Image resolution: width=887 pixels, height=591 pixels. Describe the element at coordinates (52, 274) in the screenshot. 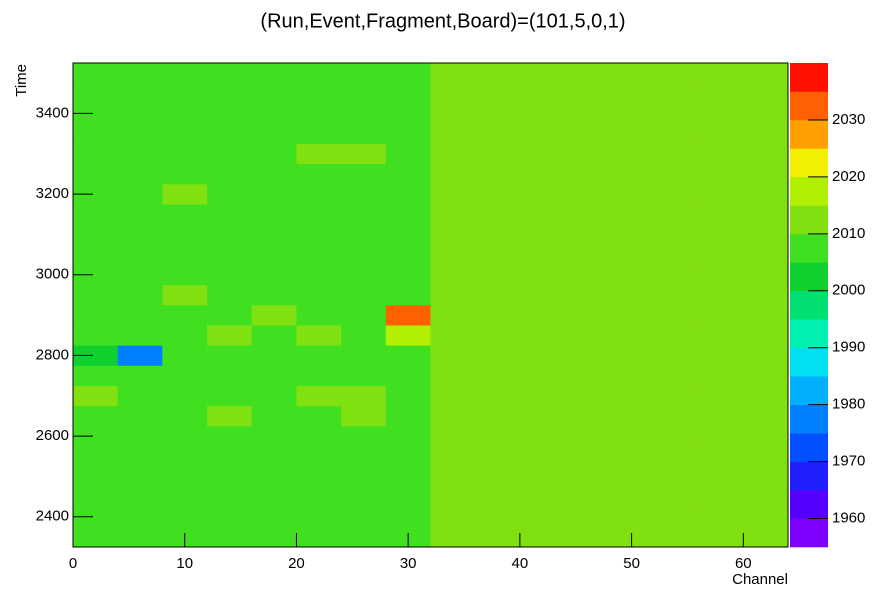

I see `y-tick-label: 3000` at that location.